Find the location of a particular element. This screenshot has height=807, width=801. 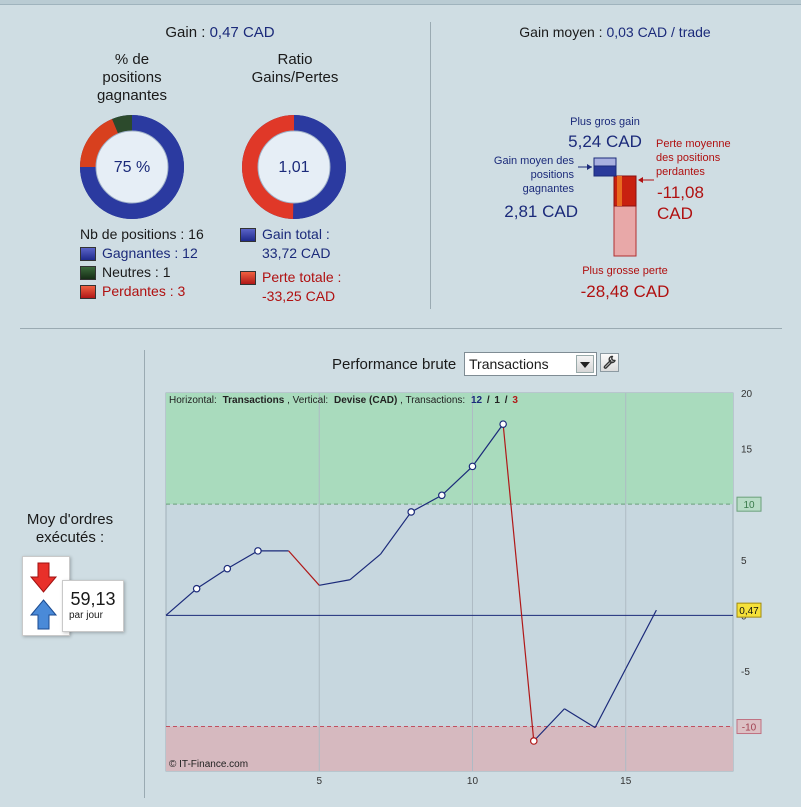

chart-copyright: © IT-Finance.com is located at coordinates (208, 764).